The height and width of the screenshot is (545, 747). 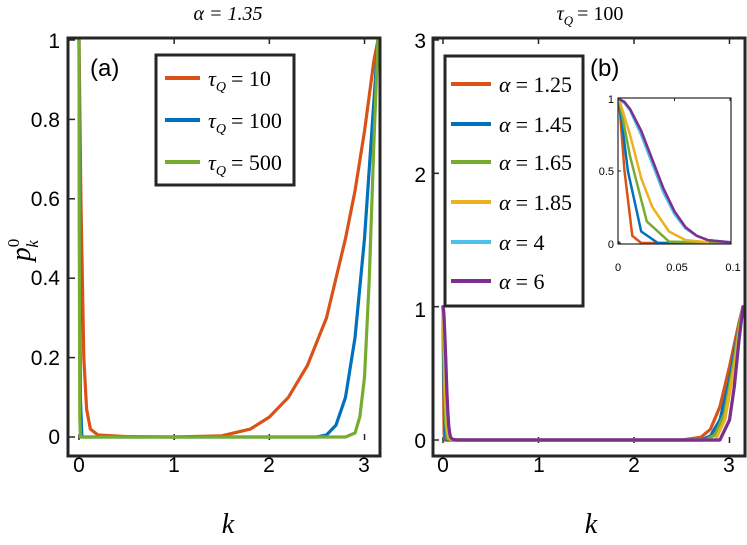 I want to click on inset-axes-box, so click(x=674, y=171).